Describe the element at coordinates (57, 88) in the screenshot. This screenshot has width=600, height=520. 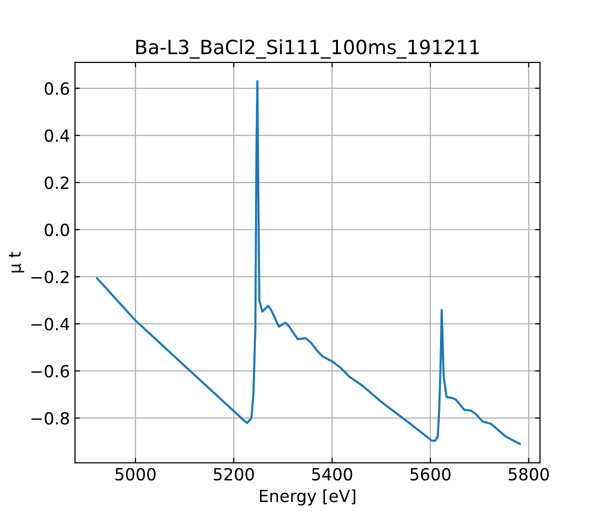
I see `y-tick-label: 0.6` at that location.